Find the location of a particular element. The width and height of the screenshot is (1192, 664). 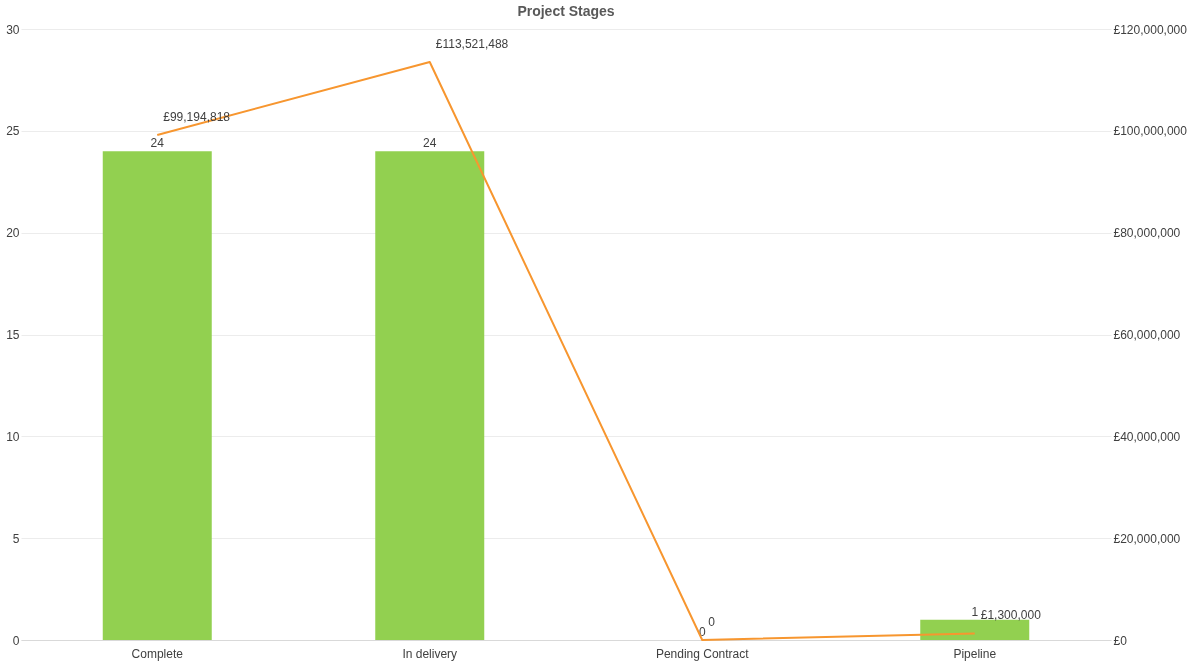

y-tick-label: 5 is located at coordinates (16, 538).